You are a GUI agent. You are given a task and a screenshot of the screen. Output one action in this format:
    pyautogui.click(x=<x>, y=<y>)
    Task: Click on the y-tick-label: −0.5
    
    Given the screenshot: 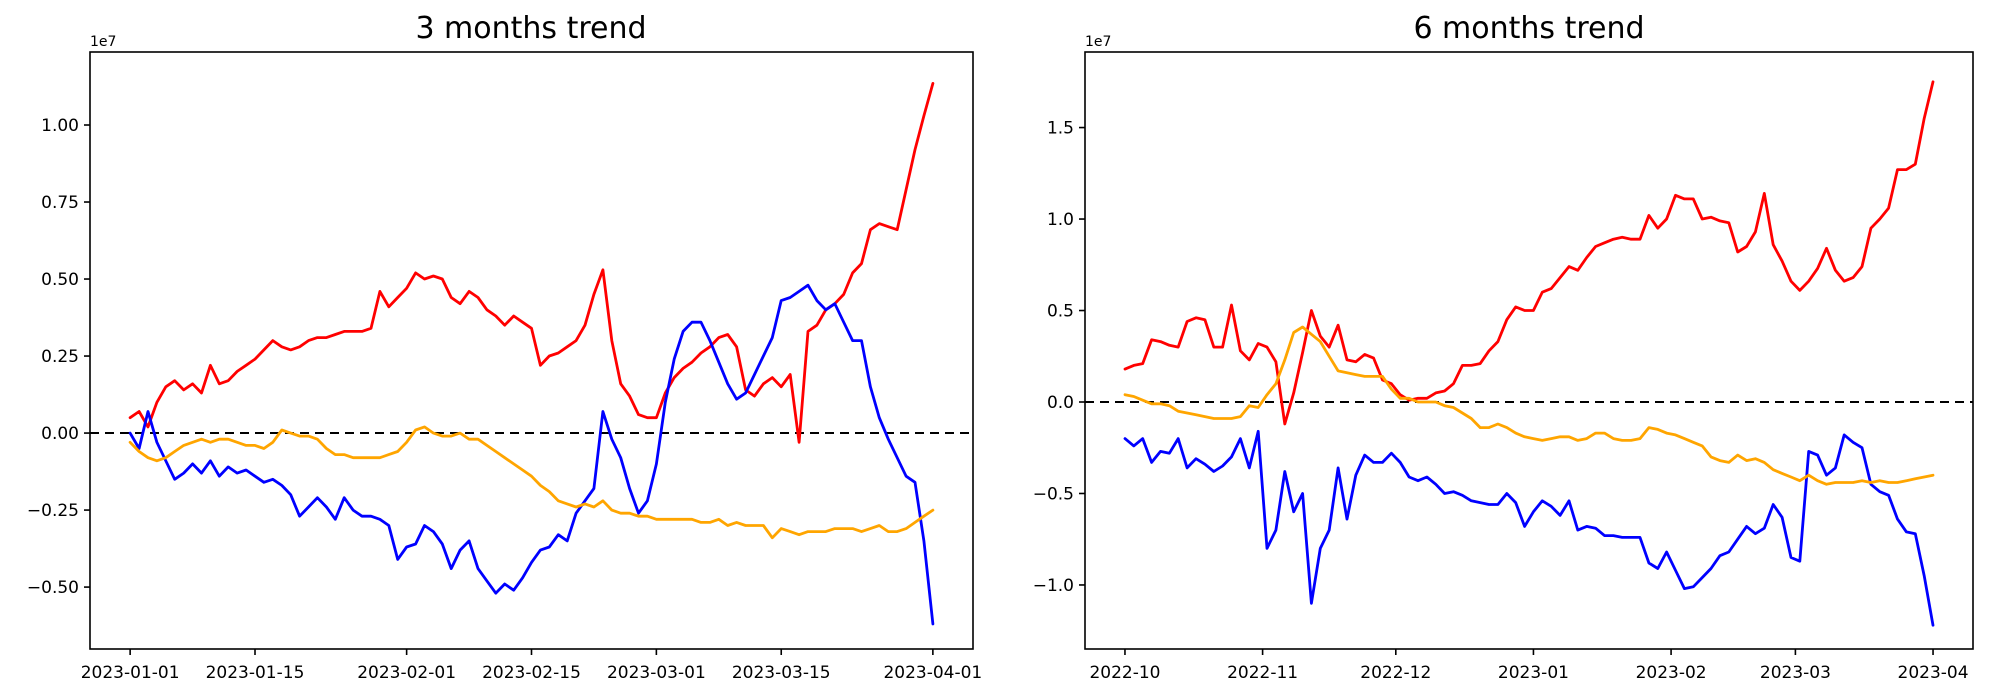 What is the action you would take?
    pyautogui.click(x=1053, y=494)
    